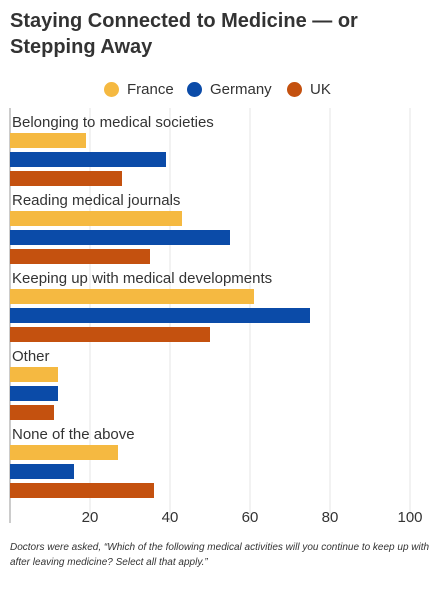 The image size is (442, 593). I want to click on category-label-reading-medical-journals: Reading medical journals, so click(96, 200).